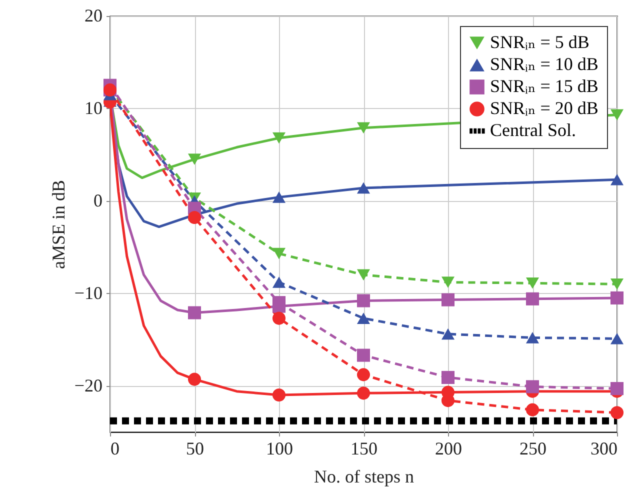 Image resolution: width=635 pixels, height=503 pixels. What do you see at coordinates (604, 448) in the screenshot?
I see `x-tick-label: 300` at bounding box center [604, 448].